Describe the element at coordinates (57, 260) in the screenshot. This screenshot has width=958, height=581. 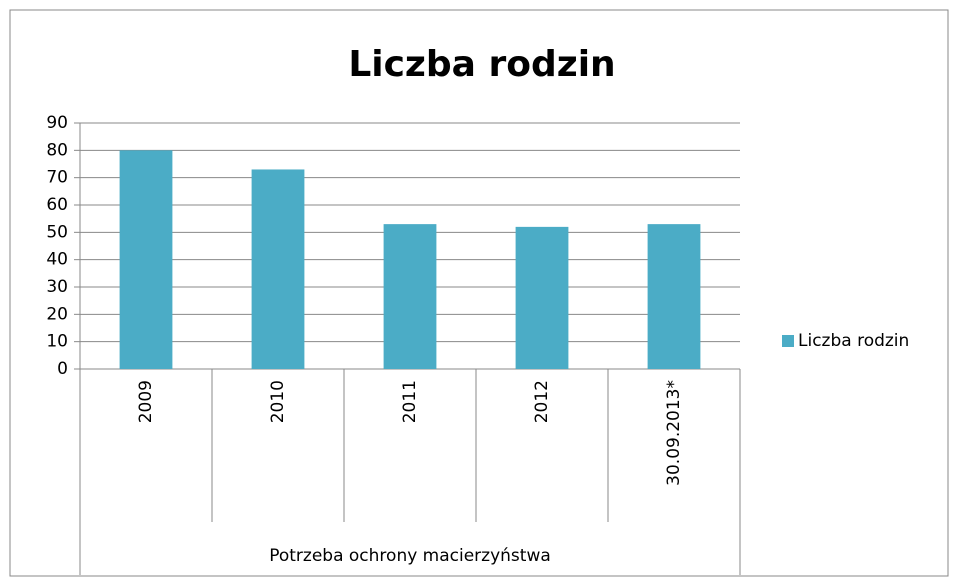
I see `y-tick-label: 40` at that location.